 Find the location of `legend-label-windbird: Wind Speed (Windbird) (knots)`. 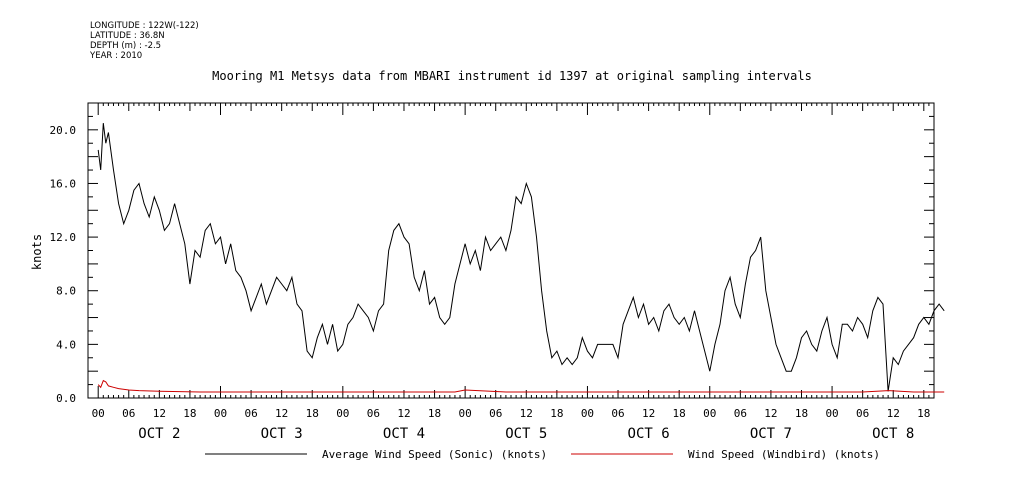

legend-label-windbird: Wind Speed (Windbird) (knots) is located at coordinates (784, 454).